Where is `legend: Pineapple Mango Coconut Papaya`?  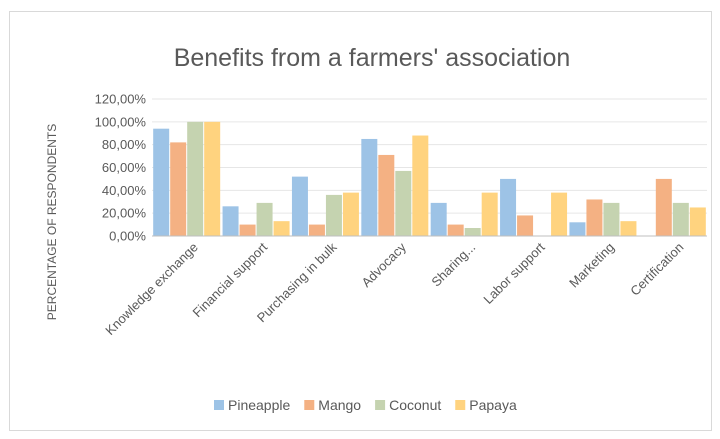
legend: Pineapple Mango Coconut Papaya is located at coordinates (365, 405).